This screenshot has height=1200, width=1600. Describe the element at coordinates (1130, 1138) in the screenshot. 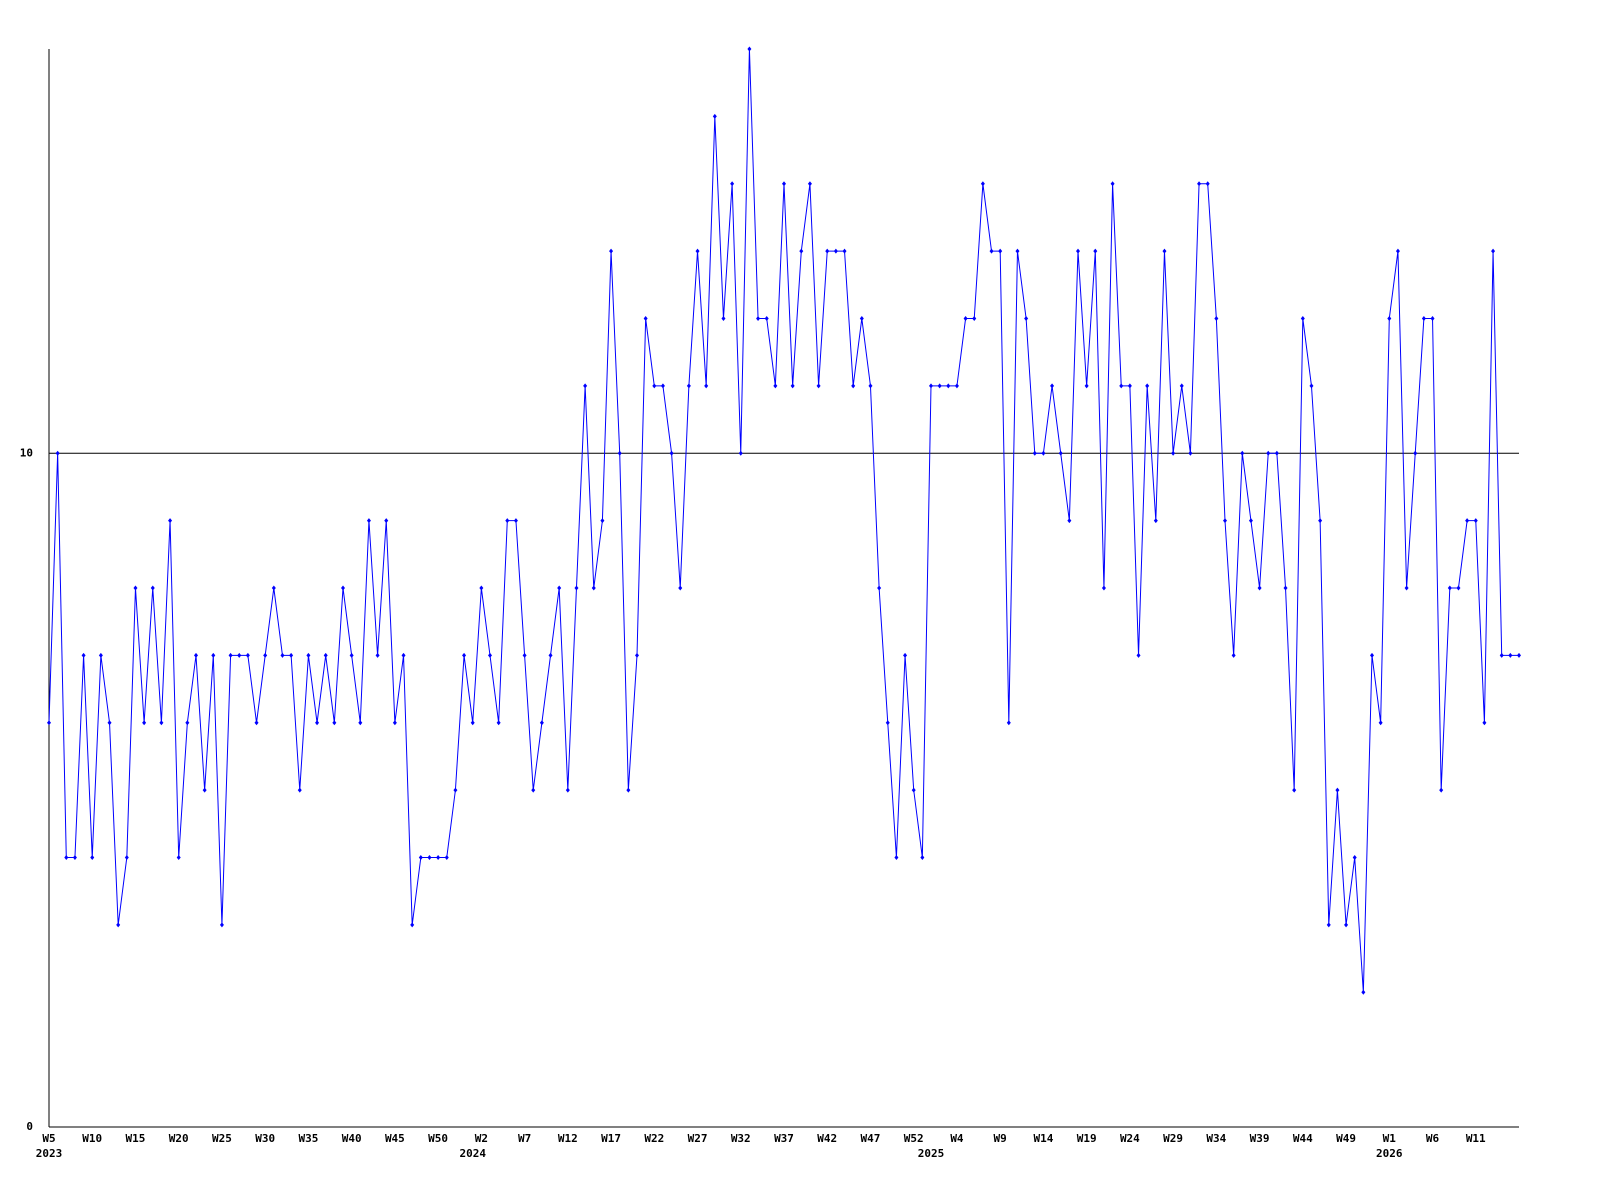

I see `x-tick-label: W24` at that location.